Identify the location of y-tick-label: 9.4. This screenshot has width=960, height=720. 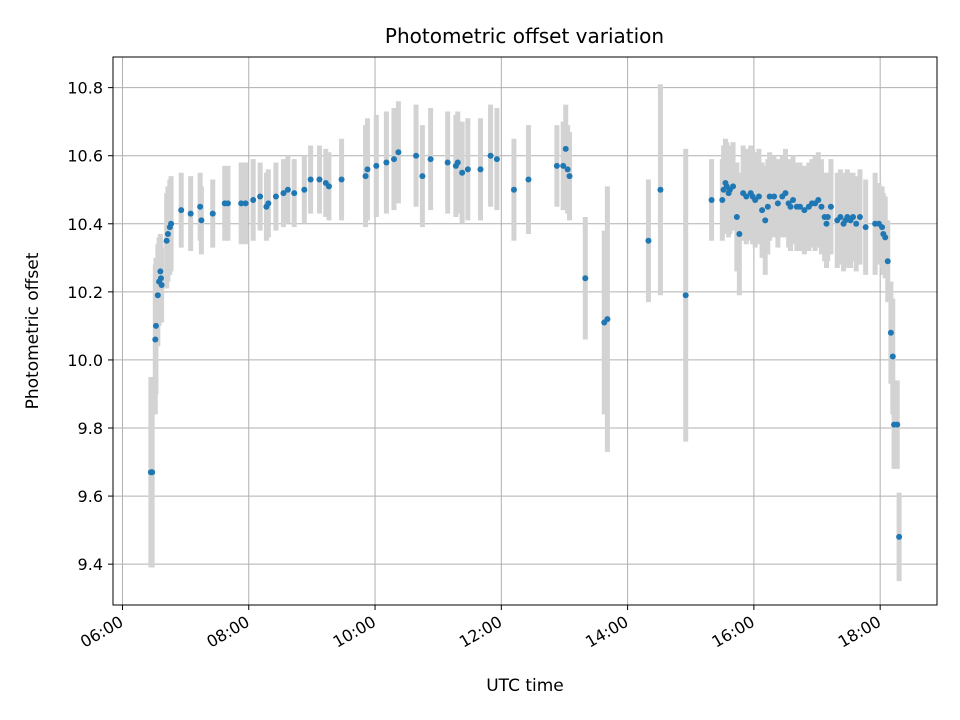
(90, 564).